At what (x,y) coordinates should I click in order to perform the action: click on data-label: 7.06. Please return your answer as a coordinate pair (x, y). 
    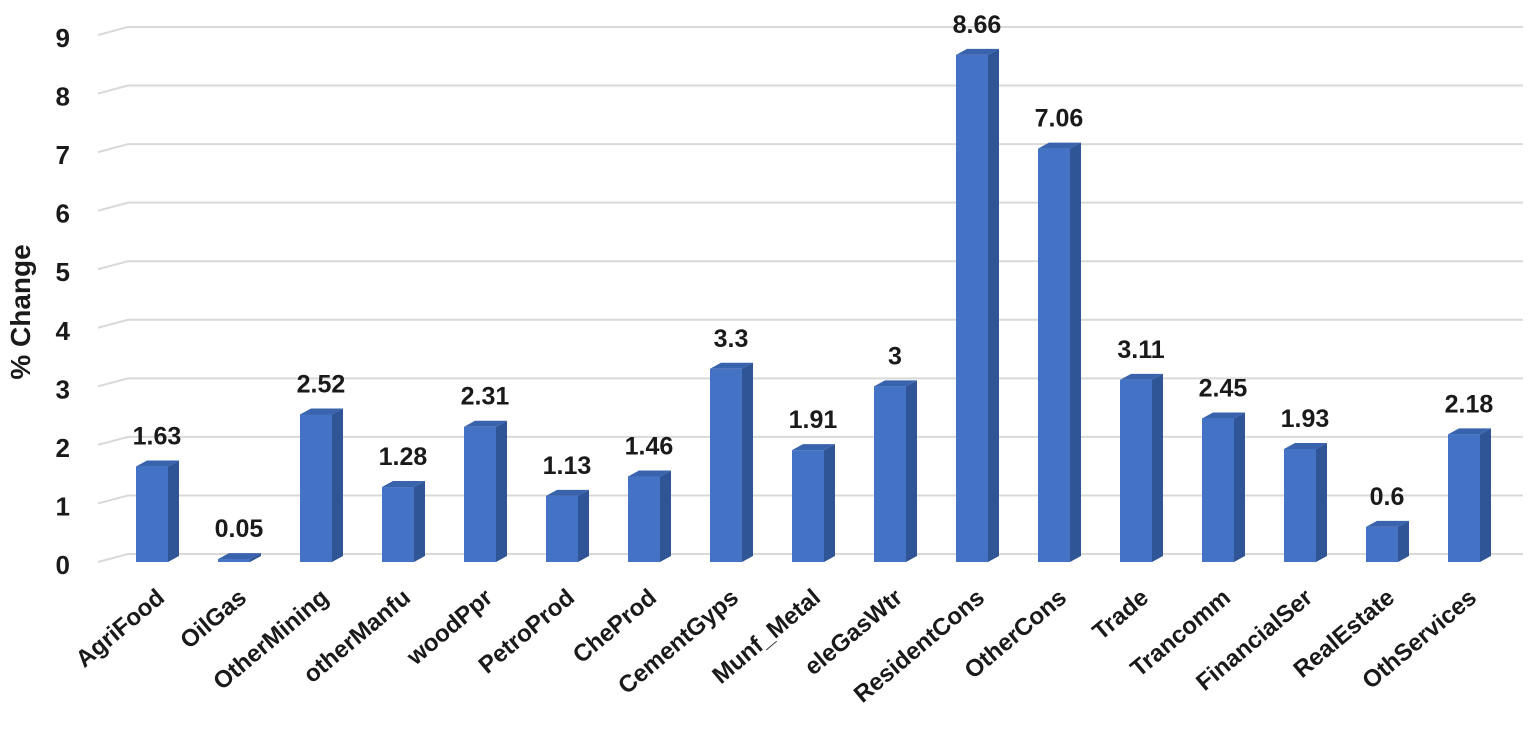
    Looking at the image, I should click on (1059, 119).